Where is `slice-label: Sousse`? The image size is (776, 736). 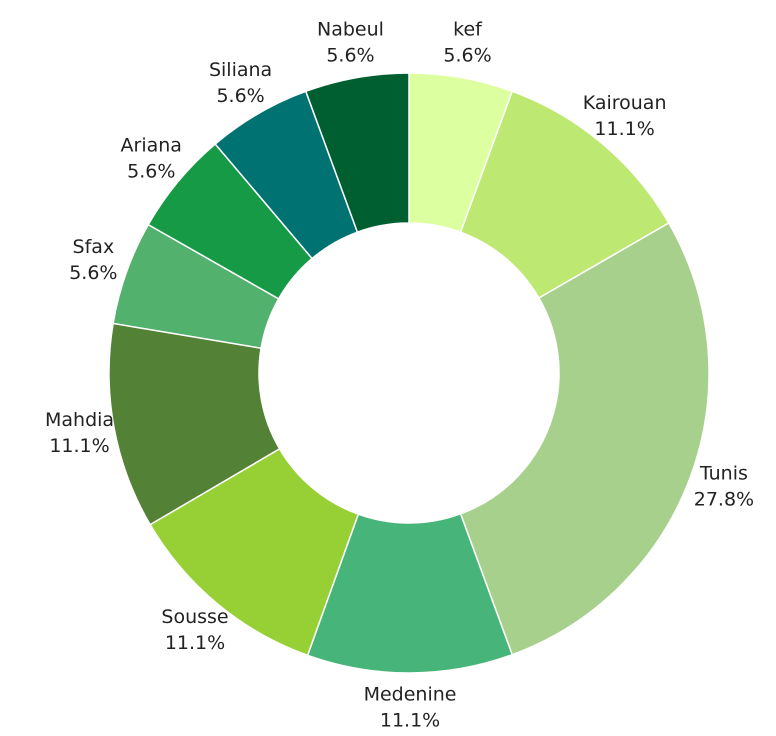
slice-label: Sousse is located at coordinates (194, 617).